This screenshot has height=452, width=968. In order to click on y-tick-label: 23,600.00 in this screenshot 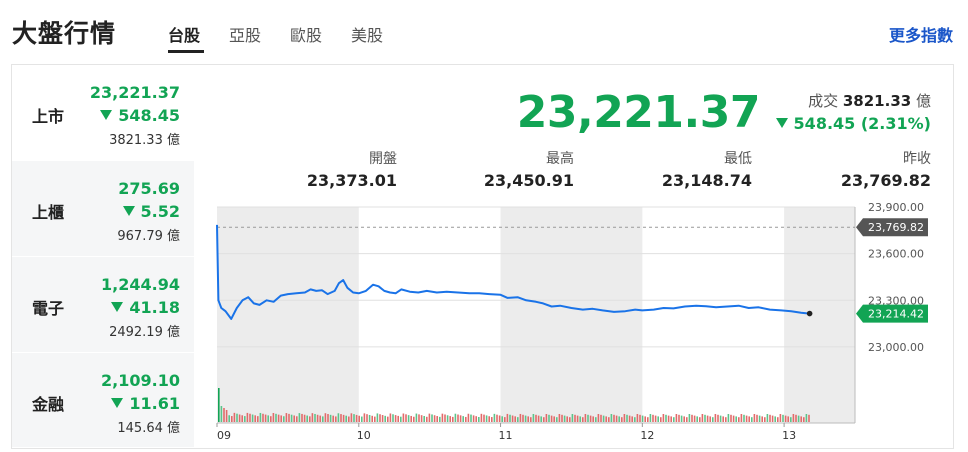, I will do `click(896, 254)`.